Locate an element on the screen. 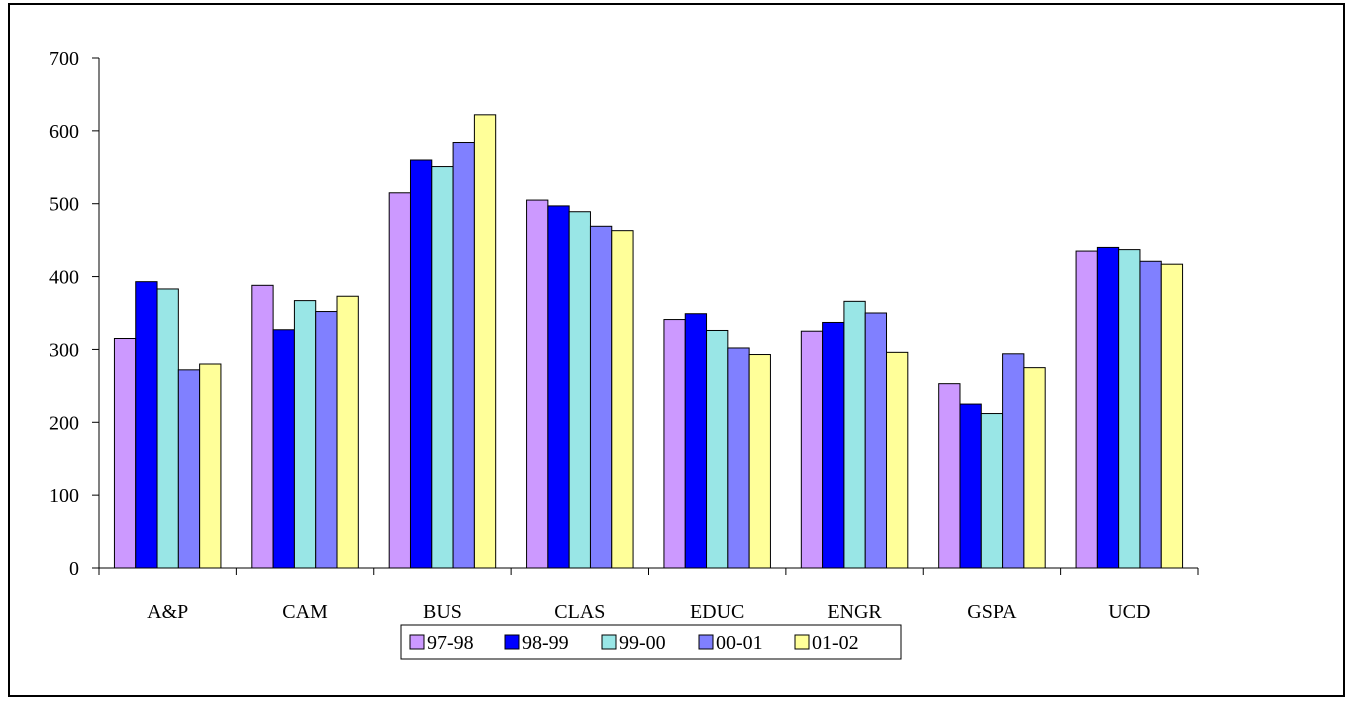 The height and width of the screenshot is (701, 1353). bar-01-02-A&P is located at coordinates (210, 466).